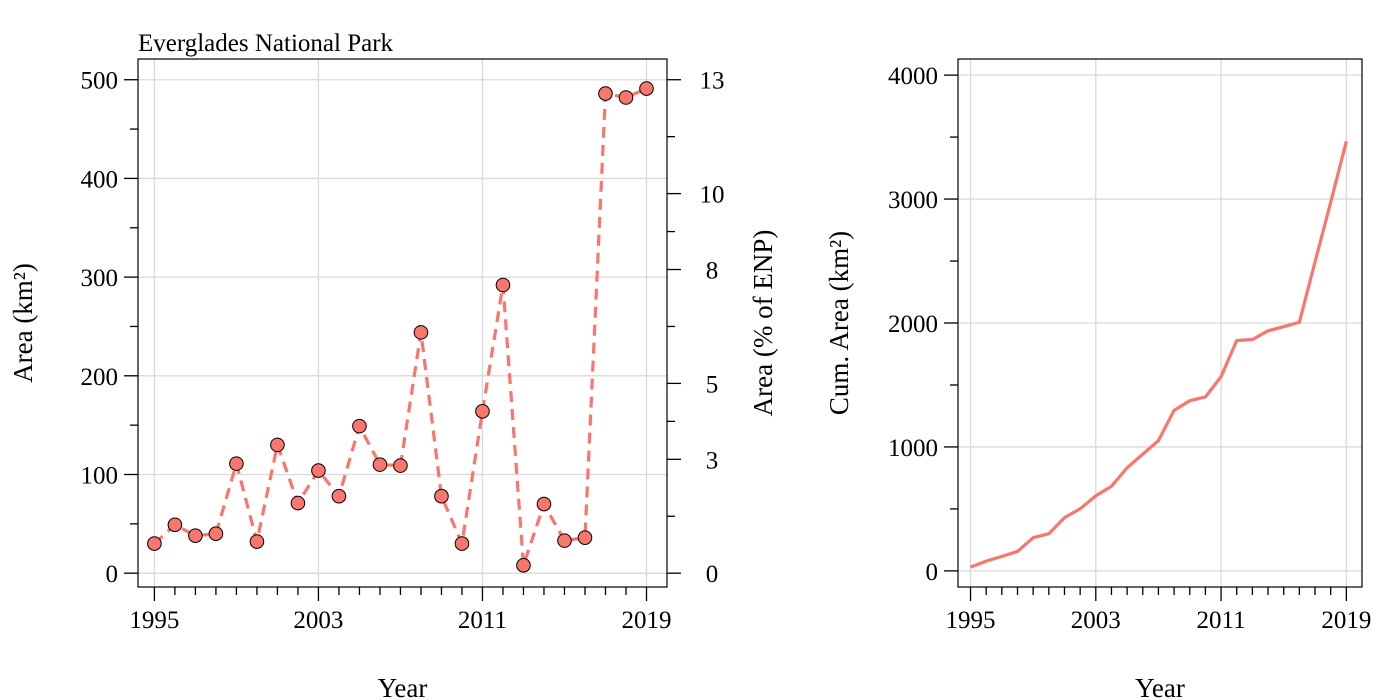 The height and width of the screenshot is (700, 1400). Describe the element at coordinates (712, 384) in the screenshot. I see `y2-tick-label: 5` at that location.